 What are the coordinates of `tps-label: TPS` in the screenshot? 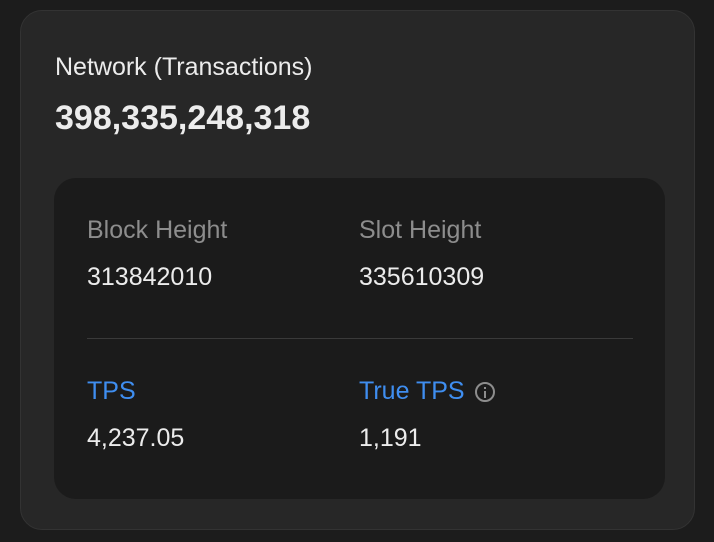 It's located at (111, 391).